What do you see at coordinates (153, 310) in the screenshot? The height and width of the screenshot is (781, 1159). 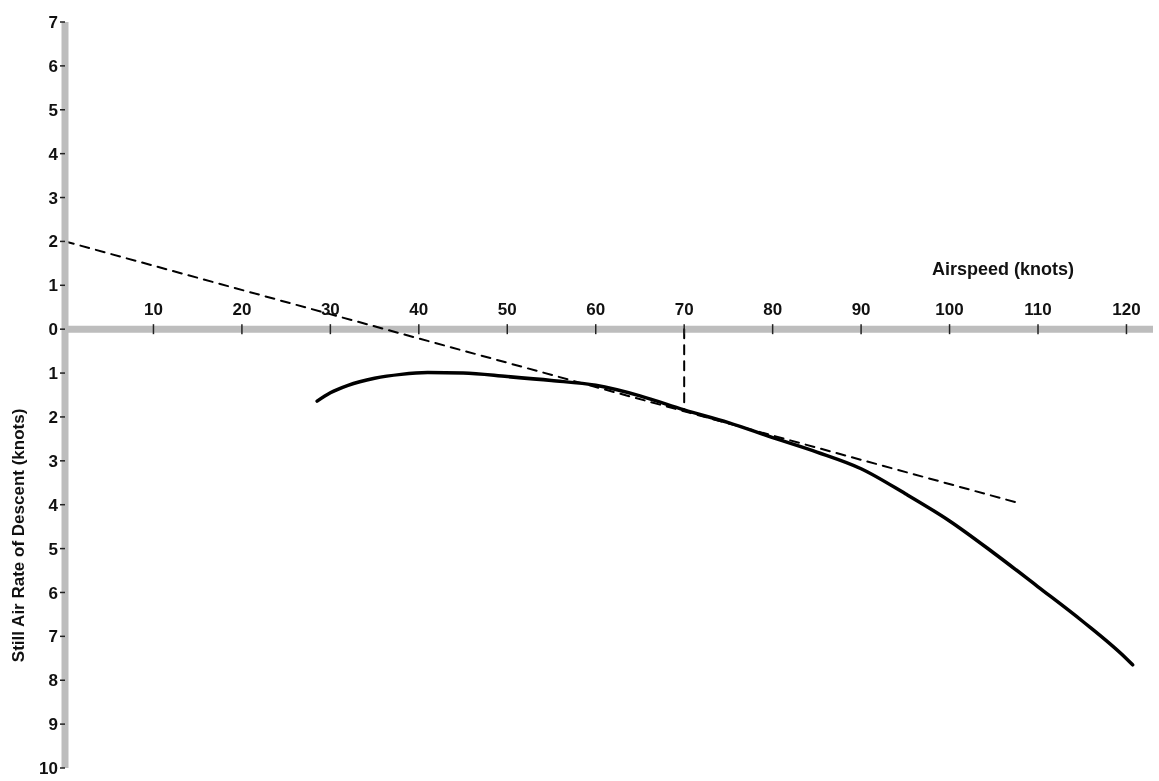 I see `x-tick-label: 10` at bounding box center [153, 310].